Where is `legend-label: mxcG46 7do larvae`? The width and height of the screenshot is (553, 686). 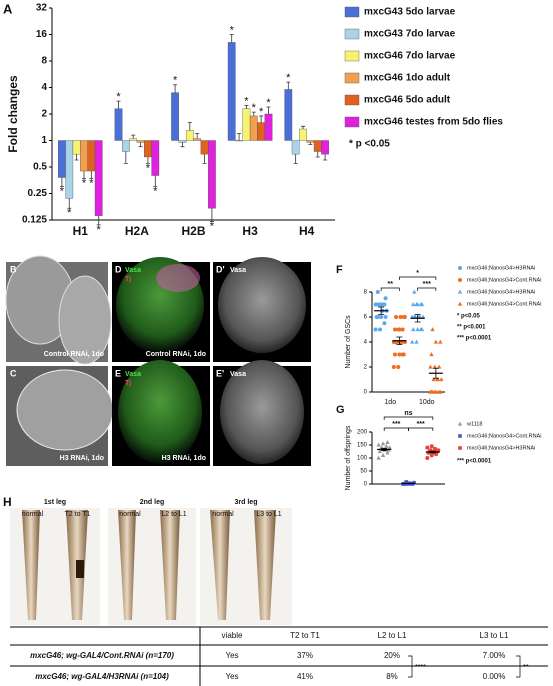
legend-label: mxcG46 7do larvae is located at coordinates (410, 56).